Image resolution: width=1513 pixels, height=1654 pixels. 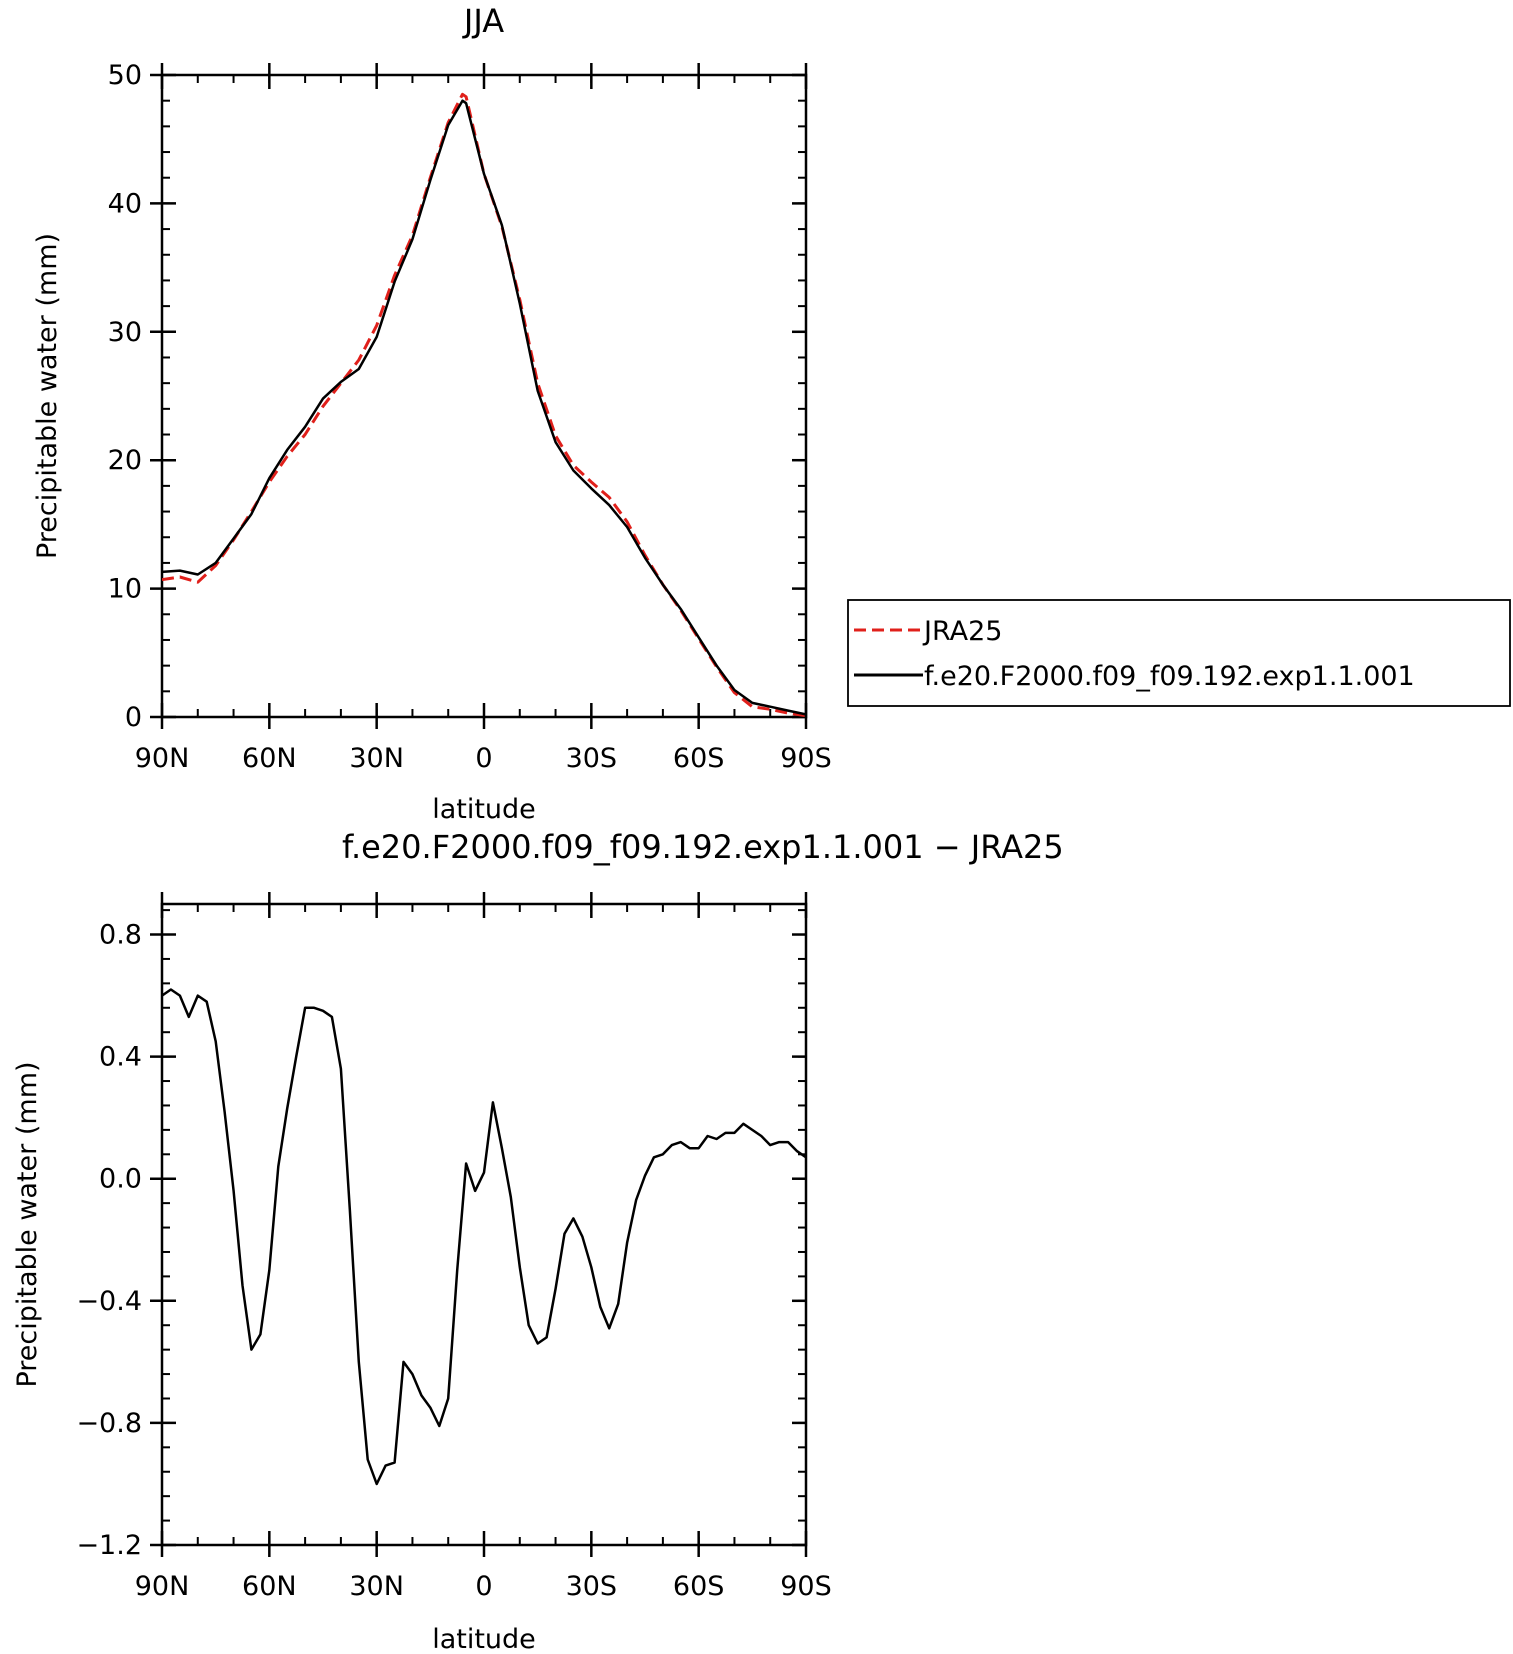 What do you see at coordinates (133, 717) in the screenshot?
I see `y-tick-label: 0` at bounding box center [133, 717].